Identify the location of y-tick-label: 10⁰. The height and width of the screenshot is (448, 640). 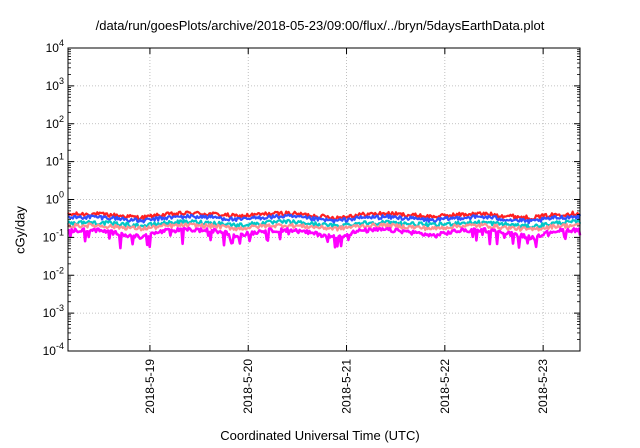
(55, 198).